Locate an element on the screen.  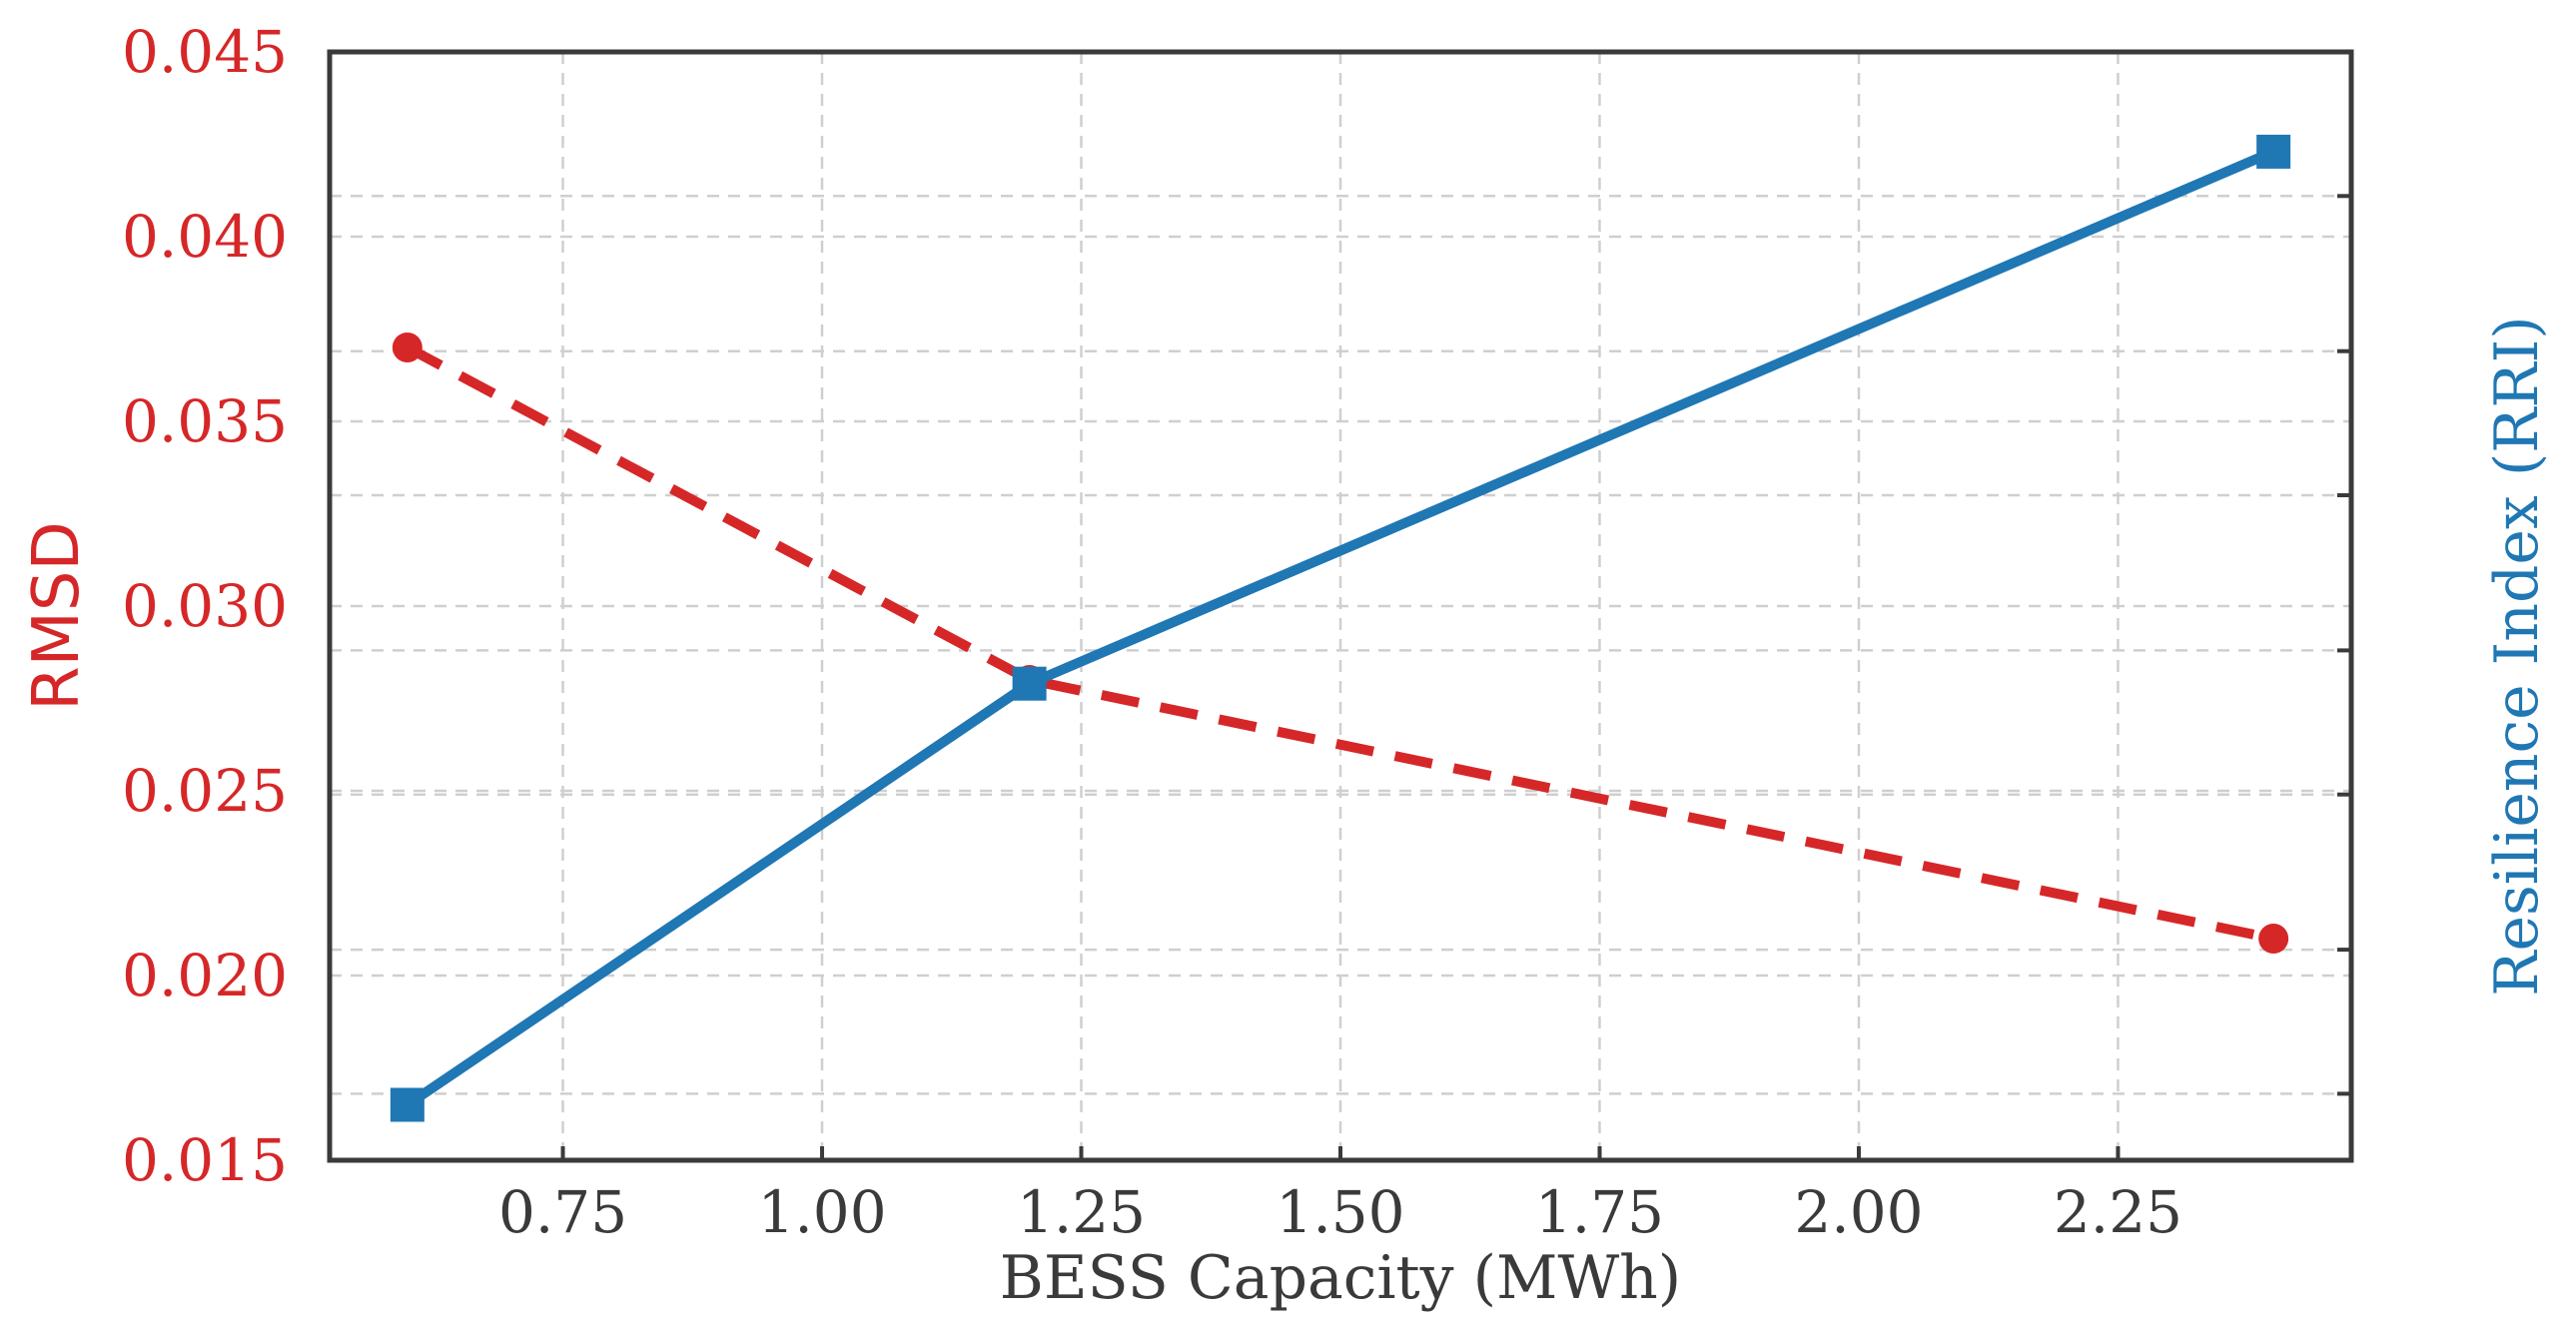
y-tick-label: 0.015 is located at coordinates (205, 1160).